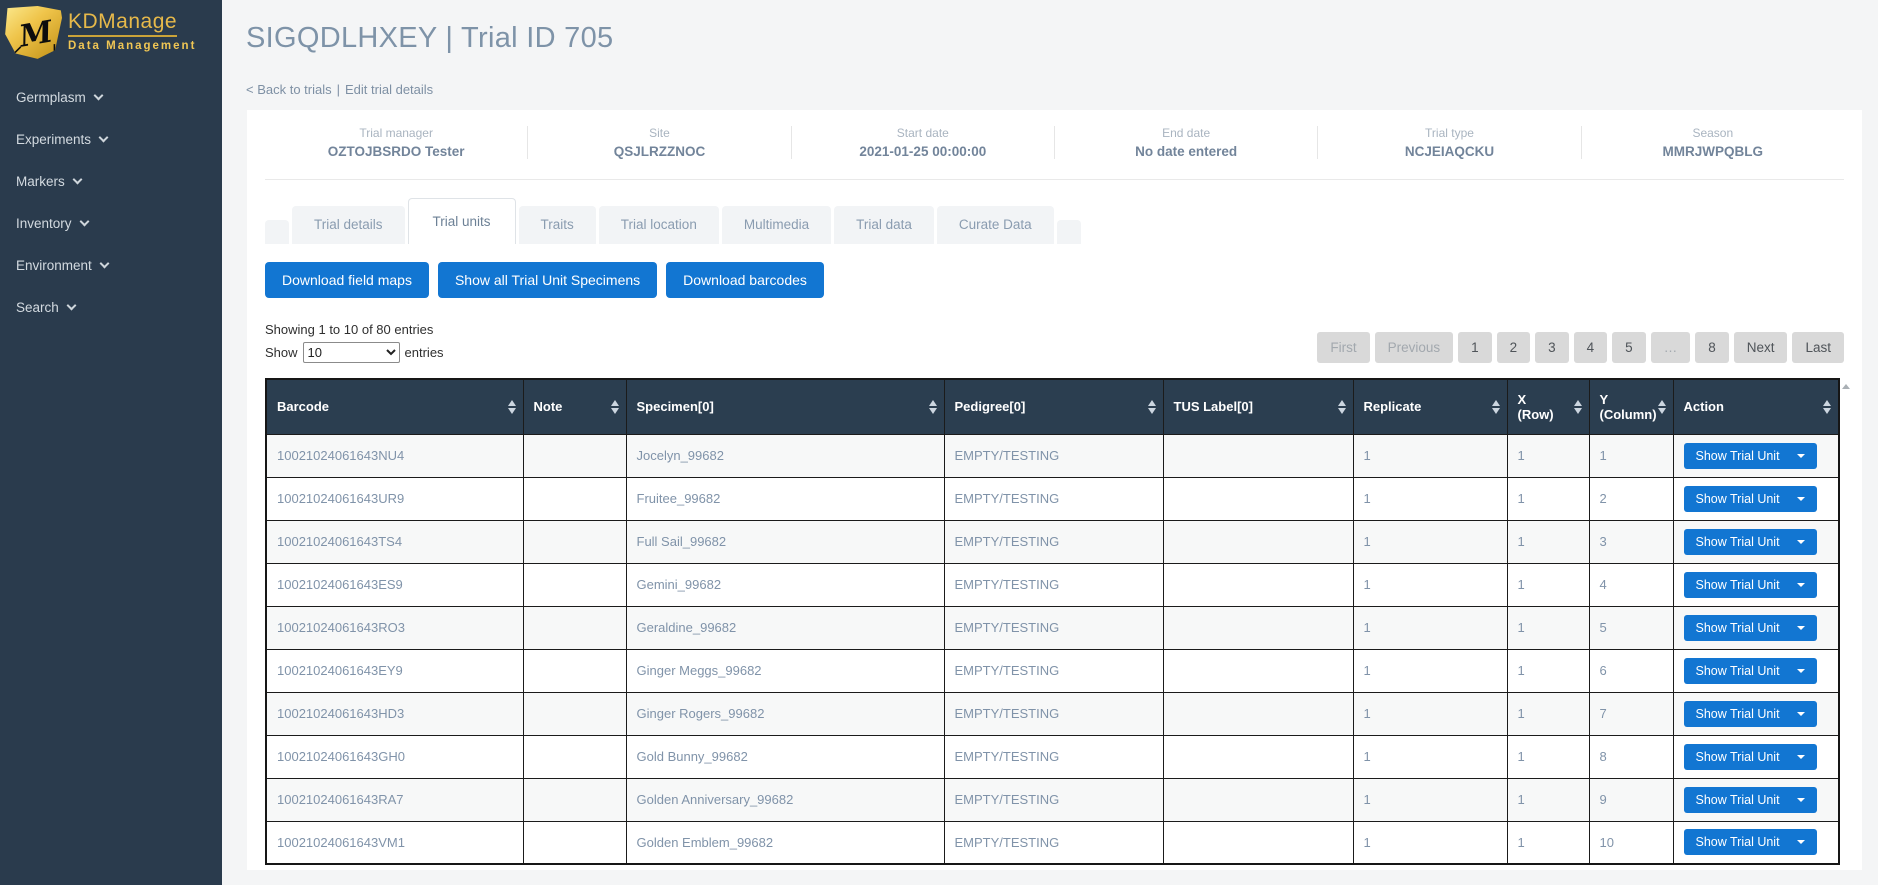 This screenshot has width=1878, height=885. I want to click on cell-specimen: Ginger Meggs_99682, so click(785, 670).